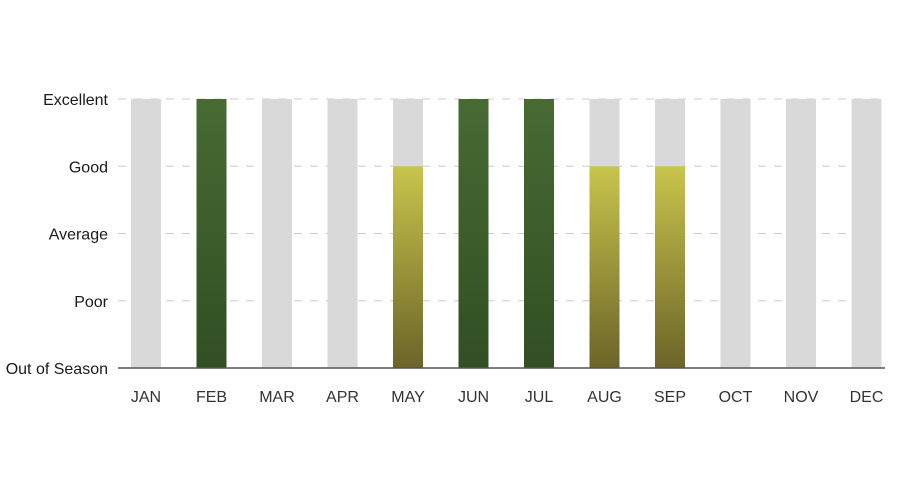 This screenshot has height=500, width=900. What do you see at coordinates (211, 233) in the screenshot?
I see `bar-feb` at bounding box center [211, 233].